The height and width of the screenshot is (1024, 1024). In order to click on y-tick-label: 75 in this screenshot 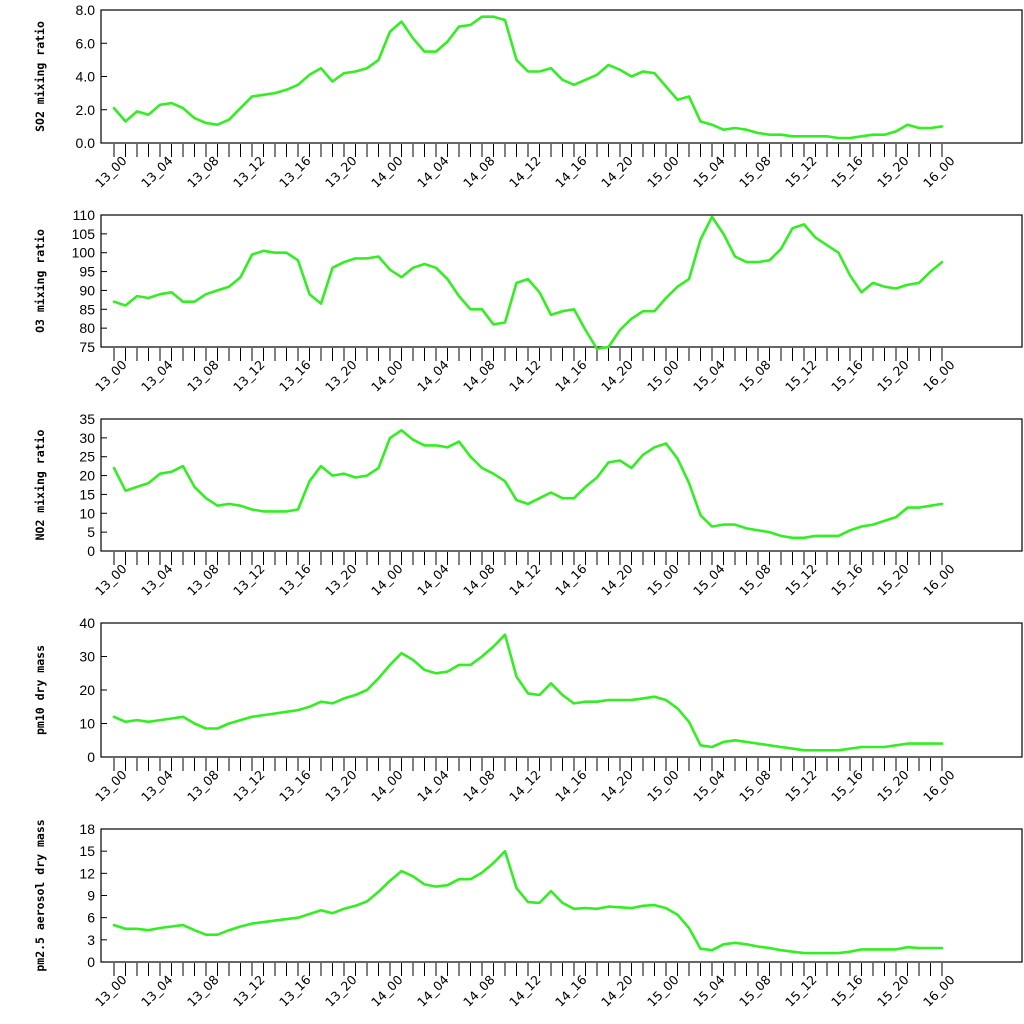, I will do `click(87, 347)`.